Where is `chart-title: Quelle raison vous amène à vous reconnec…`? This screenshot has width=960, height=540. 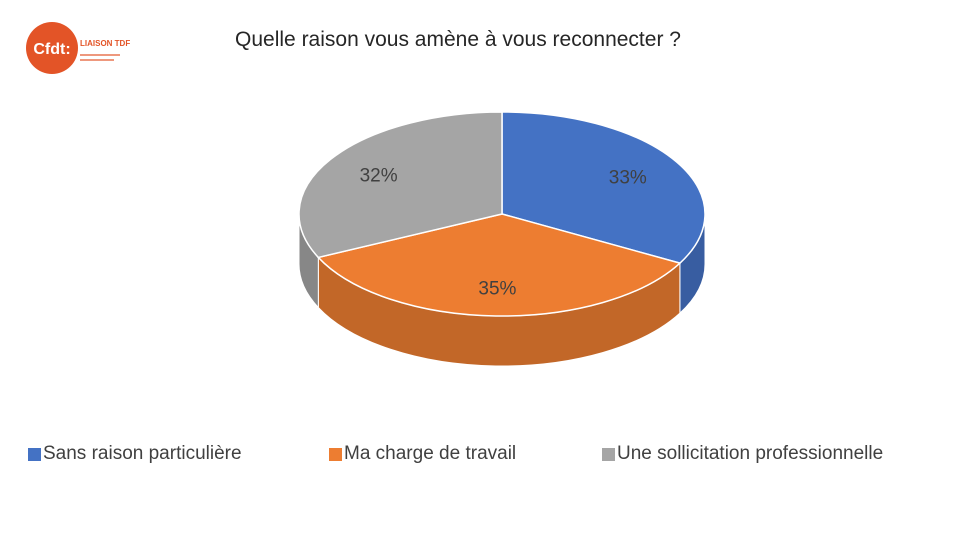
chart-title: Quelle raison vous amène à vous reconnec… is located at coordinates (458, 39).